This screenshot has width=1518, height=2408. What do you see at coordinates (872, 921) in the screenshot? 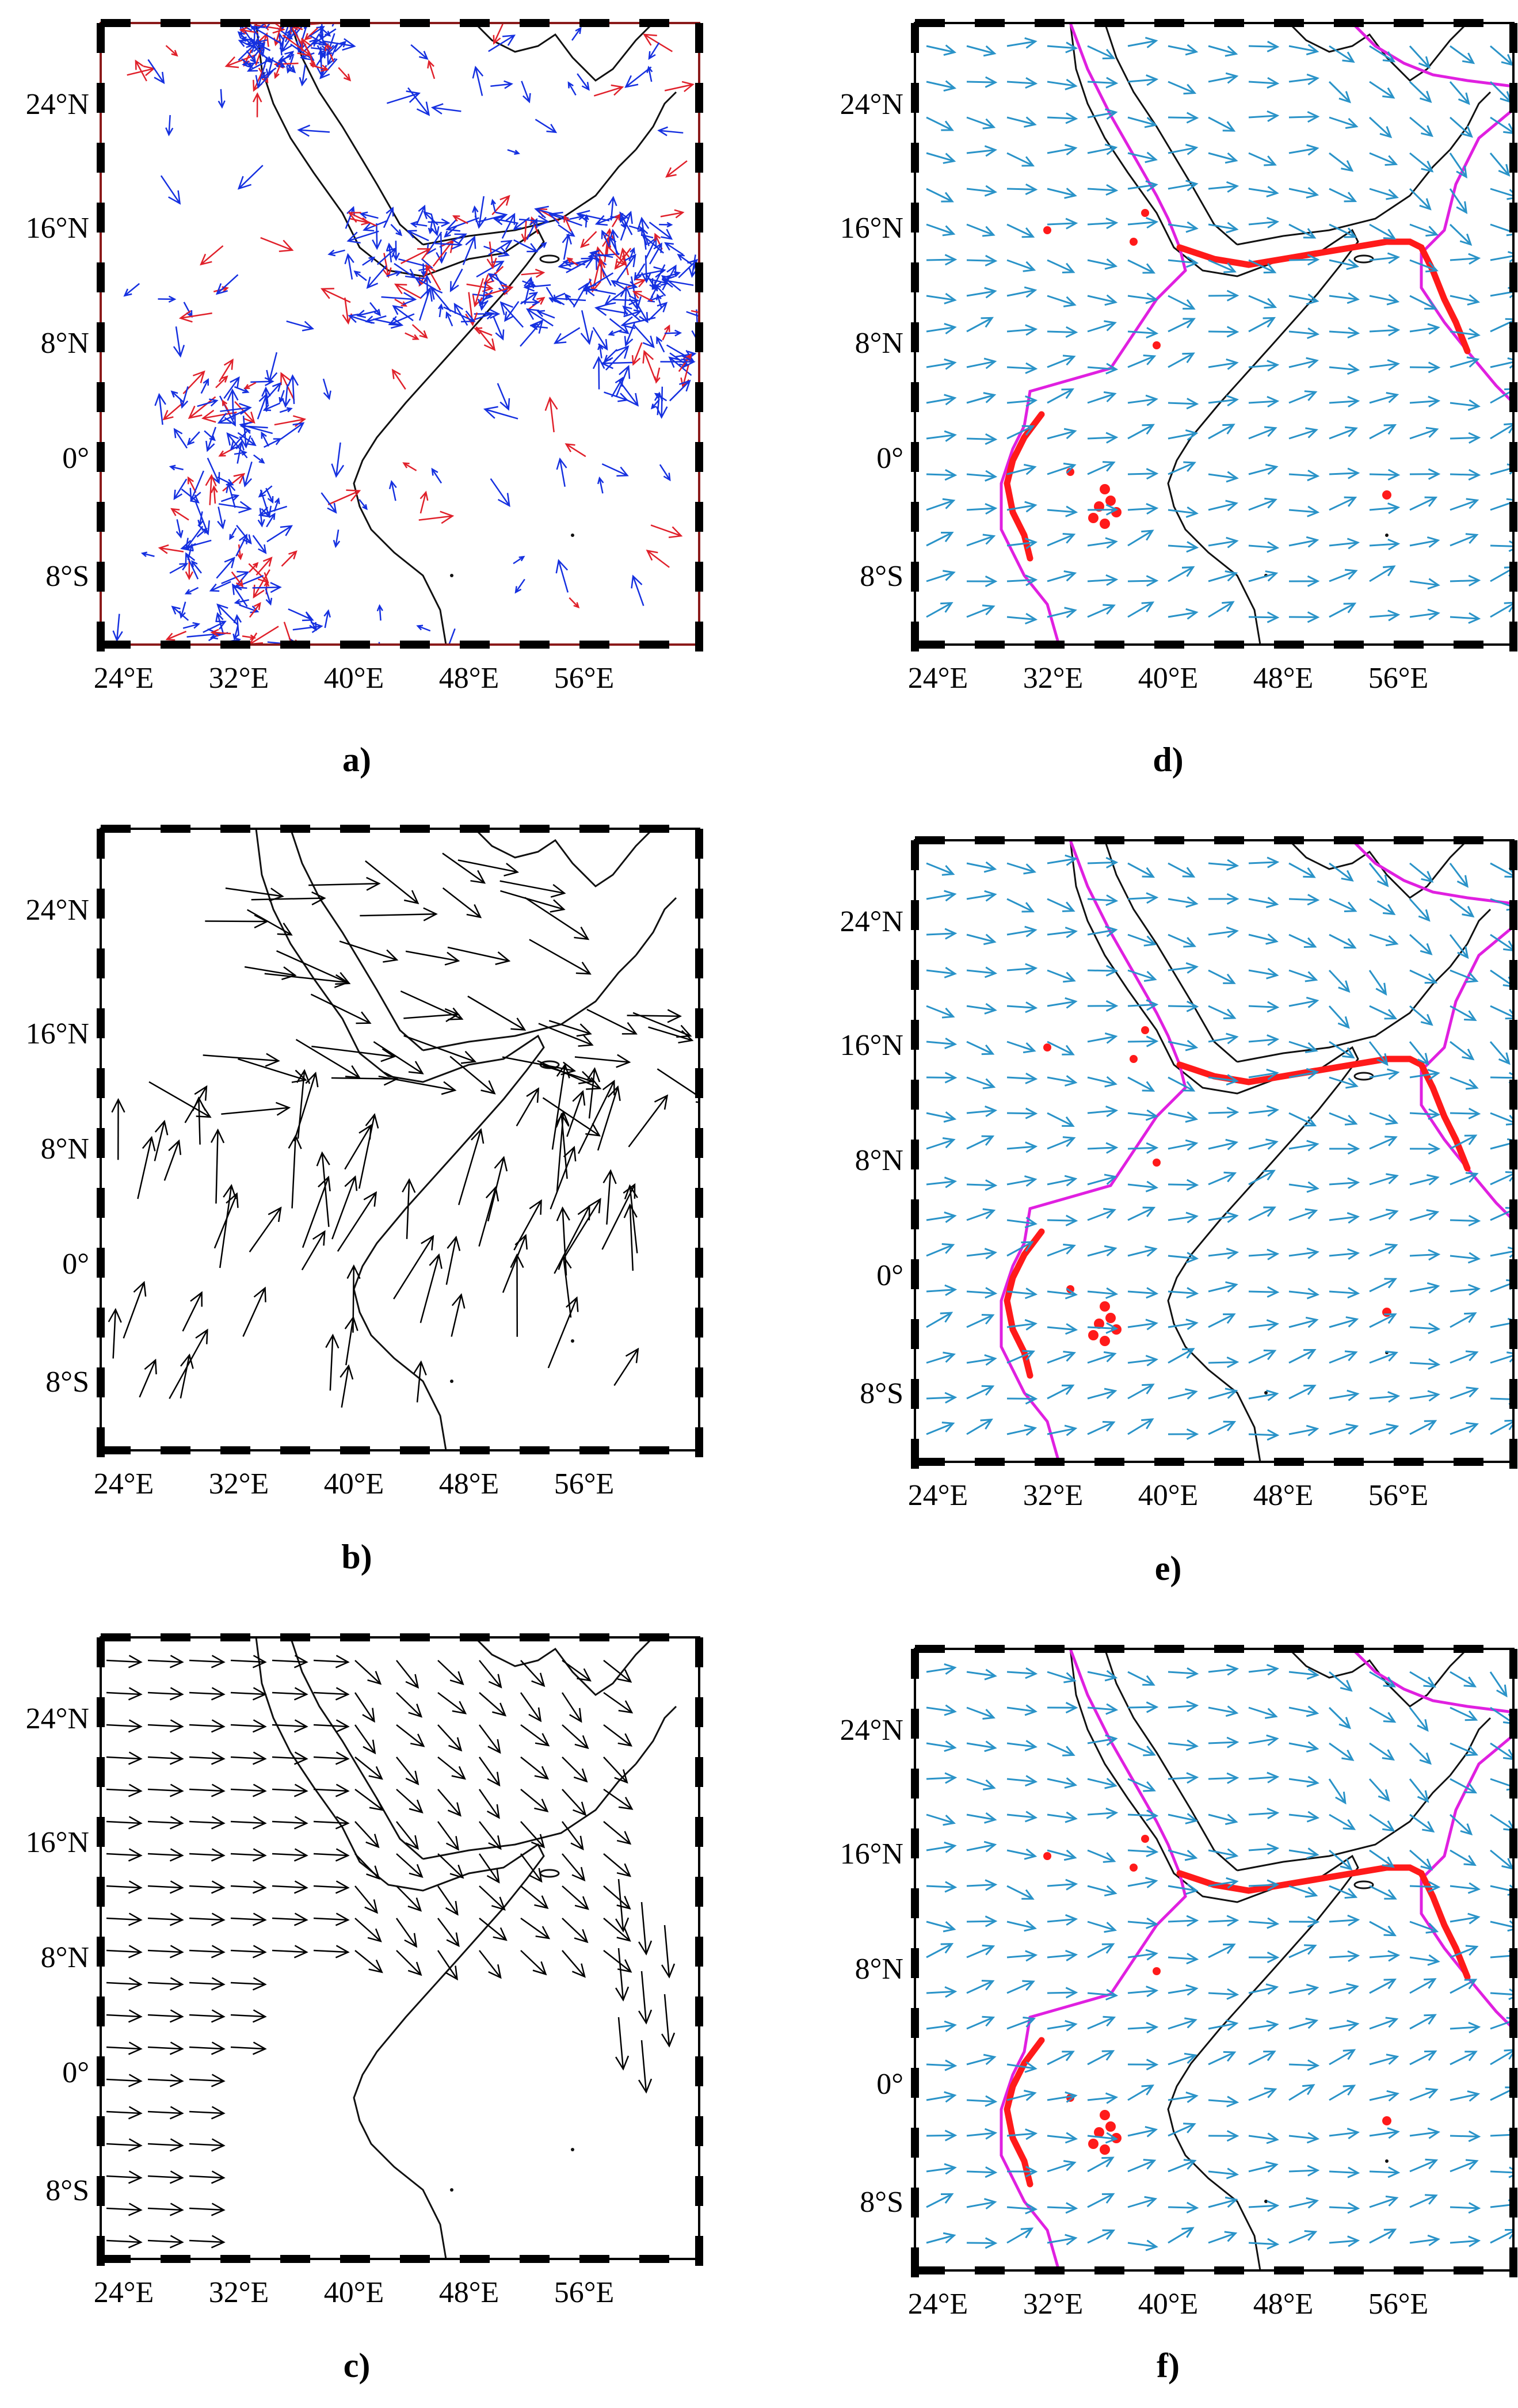
I see `latitude-tick-label: 24°N` at bounding box center [872, 921].